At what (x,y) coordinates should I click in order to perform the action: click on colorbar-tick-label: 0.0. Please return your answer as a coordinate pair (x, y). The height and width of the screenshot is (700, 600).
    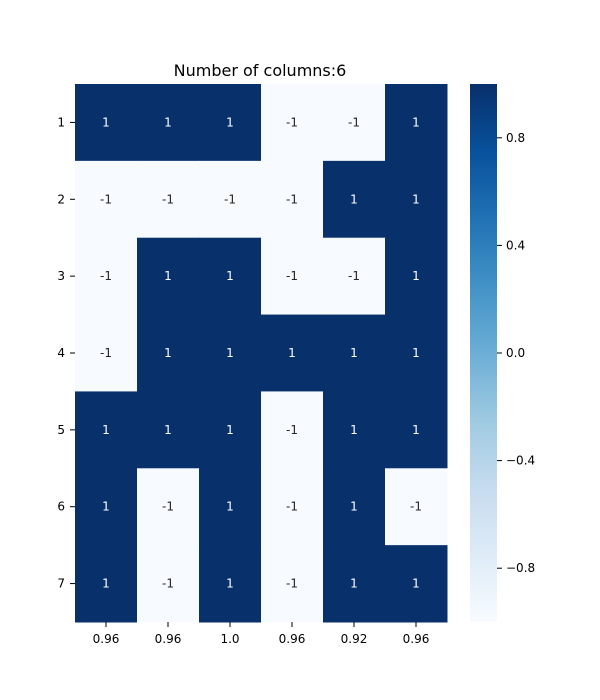
    Looking at the image, I should click on (515, 353).